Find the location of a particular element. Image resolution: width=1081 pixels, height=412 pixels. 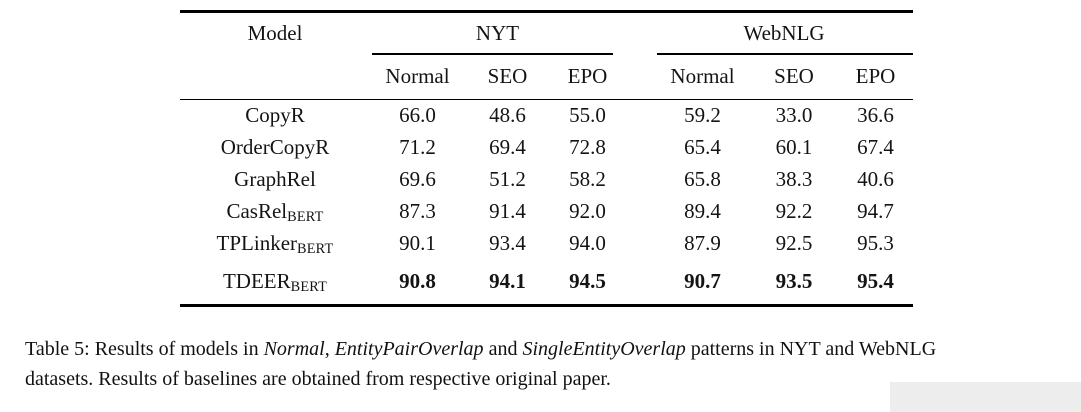

value-cell: 87.3 is located at coordinates (417, 211).